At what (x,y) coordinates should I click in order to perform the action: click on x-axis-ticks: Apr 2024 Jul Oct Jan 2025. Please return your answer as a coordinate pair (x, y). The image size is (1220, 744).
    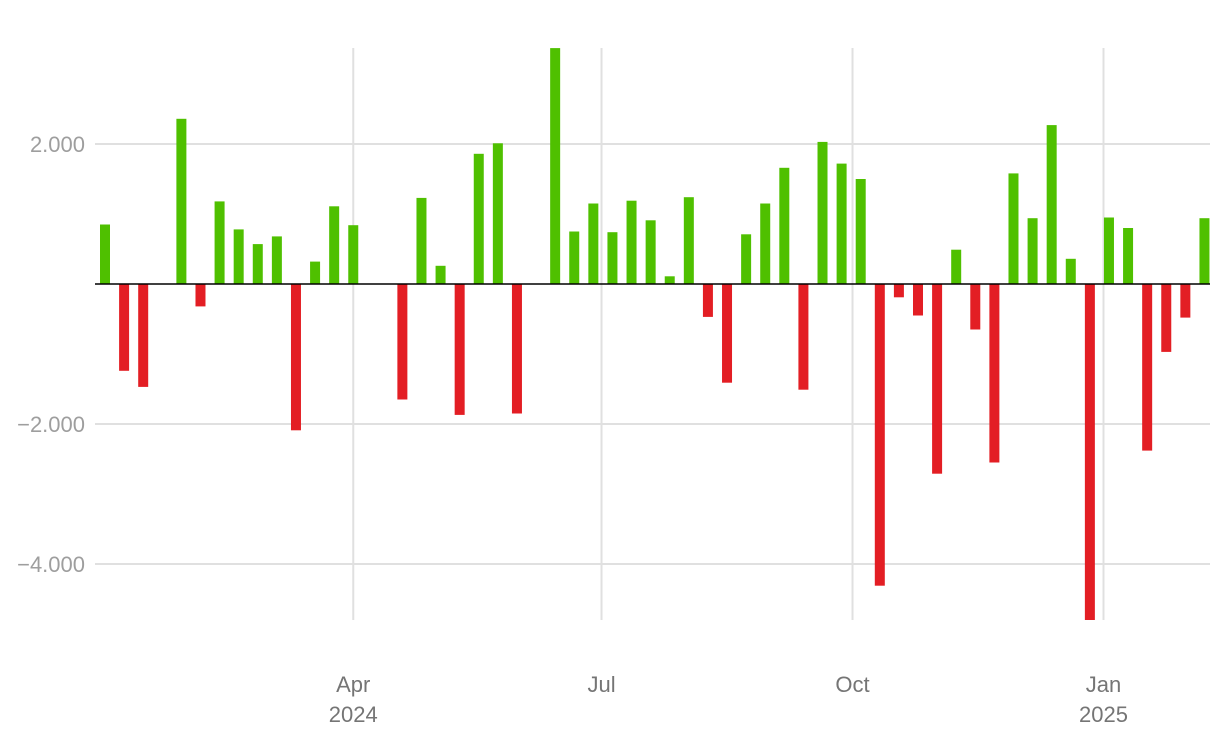
    Looking at the image, I should click on (728, 699).